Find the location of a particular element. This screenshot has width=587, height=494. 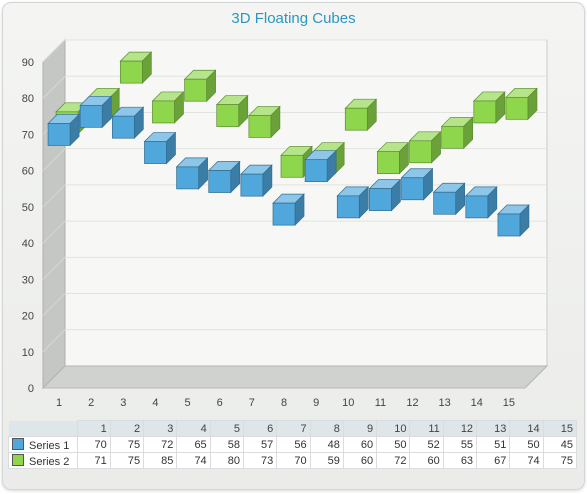

table-cell: 73 is located at coordinates (260, 460).